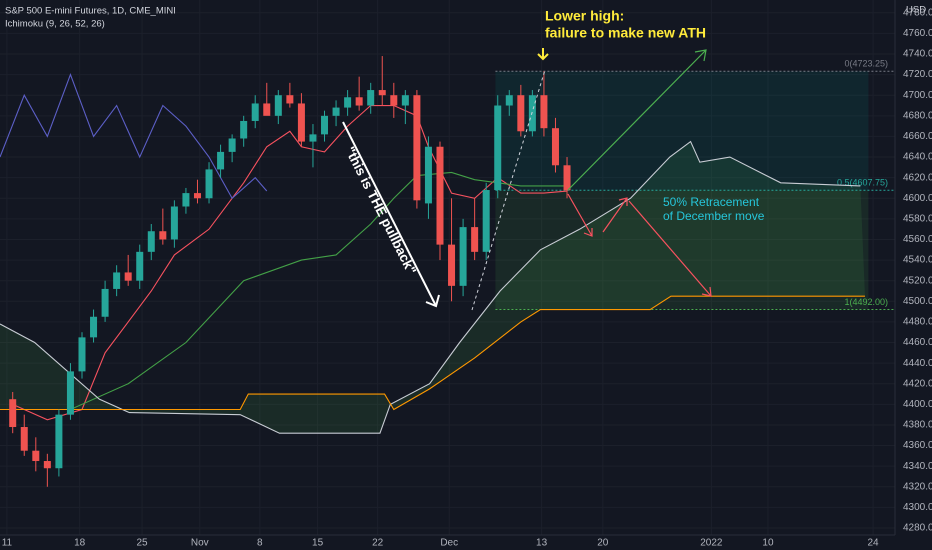 The image size is (932, 550). Describe the element at coordinates (625, 33) in the screenshot. I see `annotation: failure to make new ATH` at that location.